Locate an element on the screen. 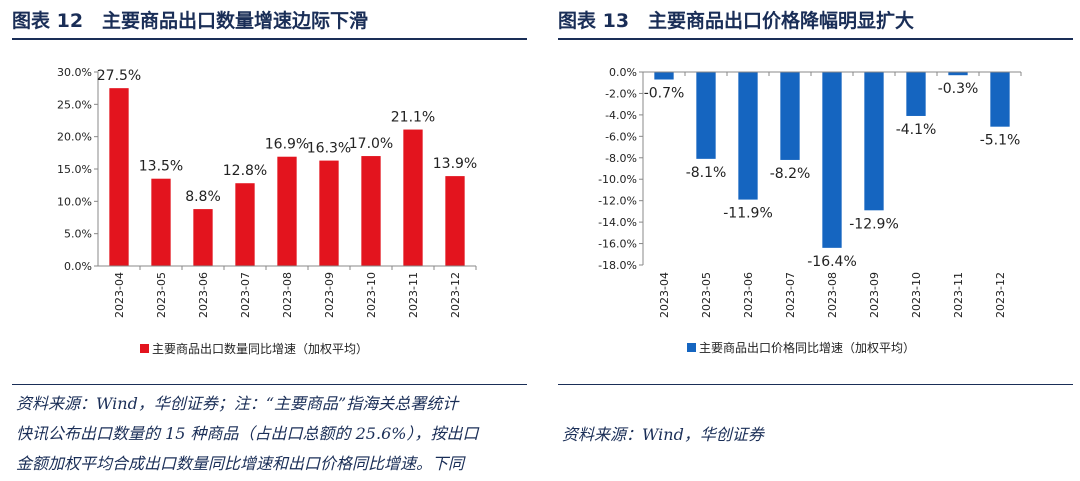 Image resolution: width=1080 pixels, height=481 pixels. left-source-line: 金额加权平均合成出口数量同比增速和出口价格同比增速。下同 is located at coordinates (240, 463).